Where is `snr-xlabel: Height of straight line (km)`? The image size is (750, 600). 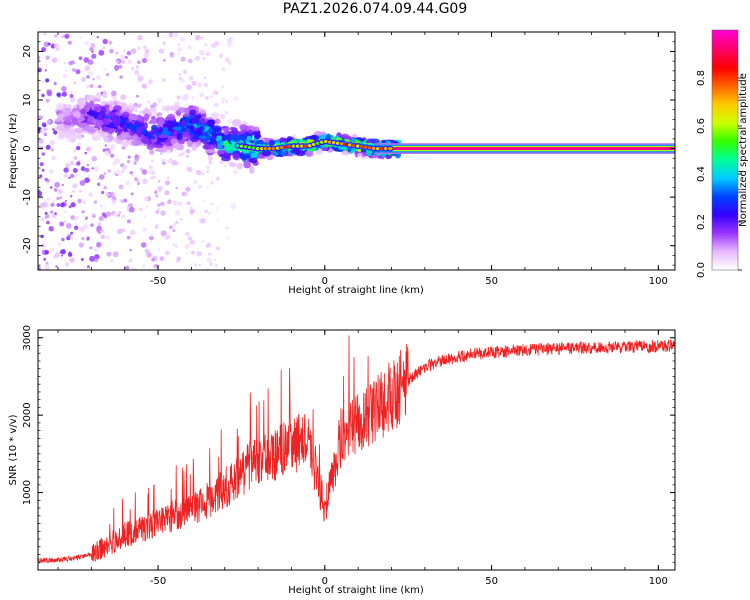
snr-xlabel: Height of straight line (km) is located at coordinates (356, 590).